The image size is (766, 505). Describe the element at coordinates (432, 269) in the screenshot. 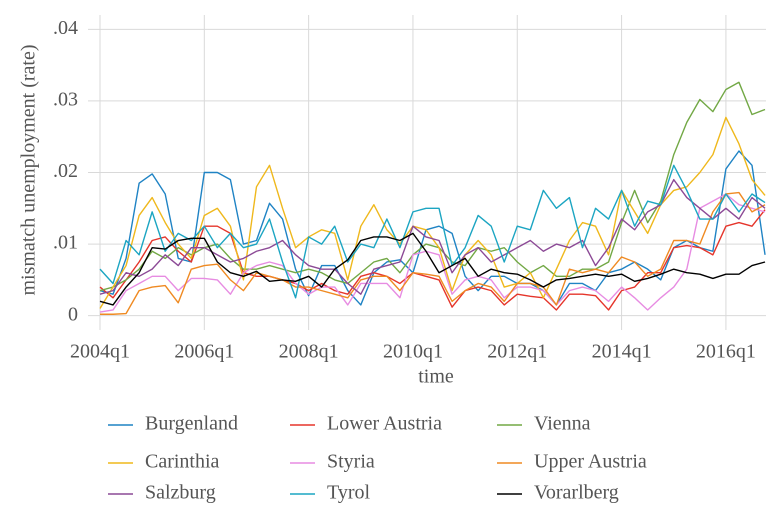

I see `series-line` at that location.